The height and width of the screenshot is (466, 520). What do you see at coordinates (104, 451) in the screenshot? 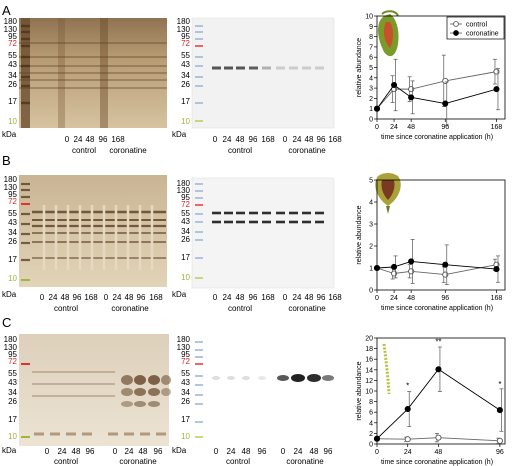
I see `gel-lane-labels: 0 24 48 96 0 24 48 96` at bounding box center [104, 451].